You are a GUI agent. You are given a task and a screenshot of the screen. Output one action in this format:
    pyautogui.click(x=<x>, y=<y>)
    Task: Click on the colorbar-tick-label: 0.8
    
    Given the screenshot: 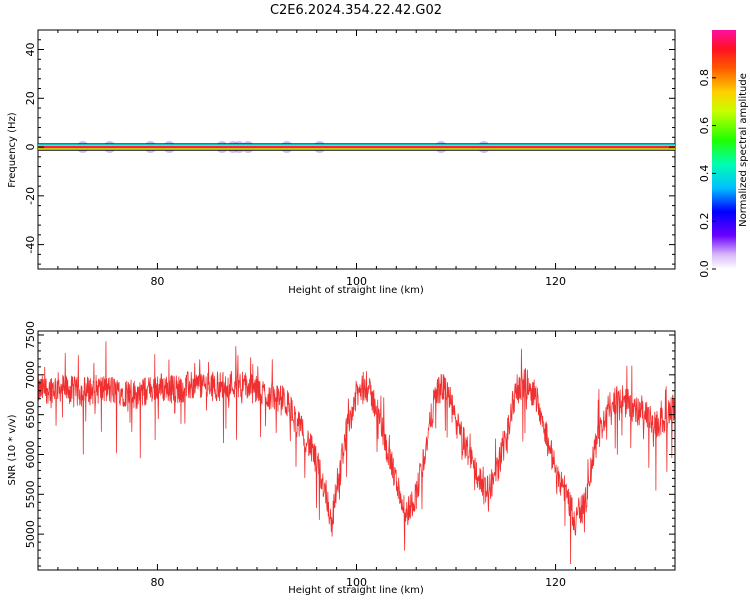 What is the action you would take?
    pyautogui.click(x=704, y=78)
    